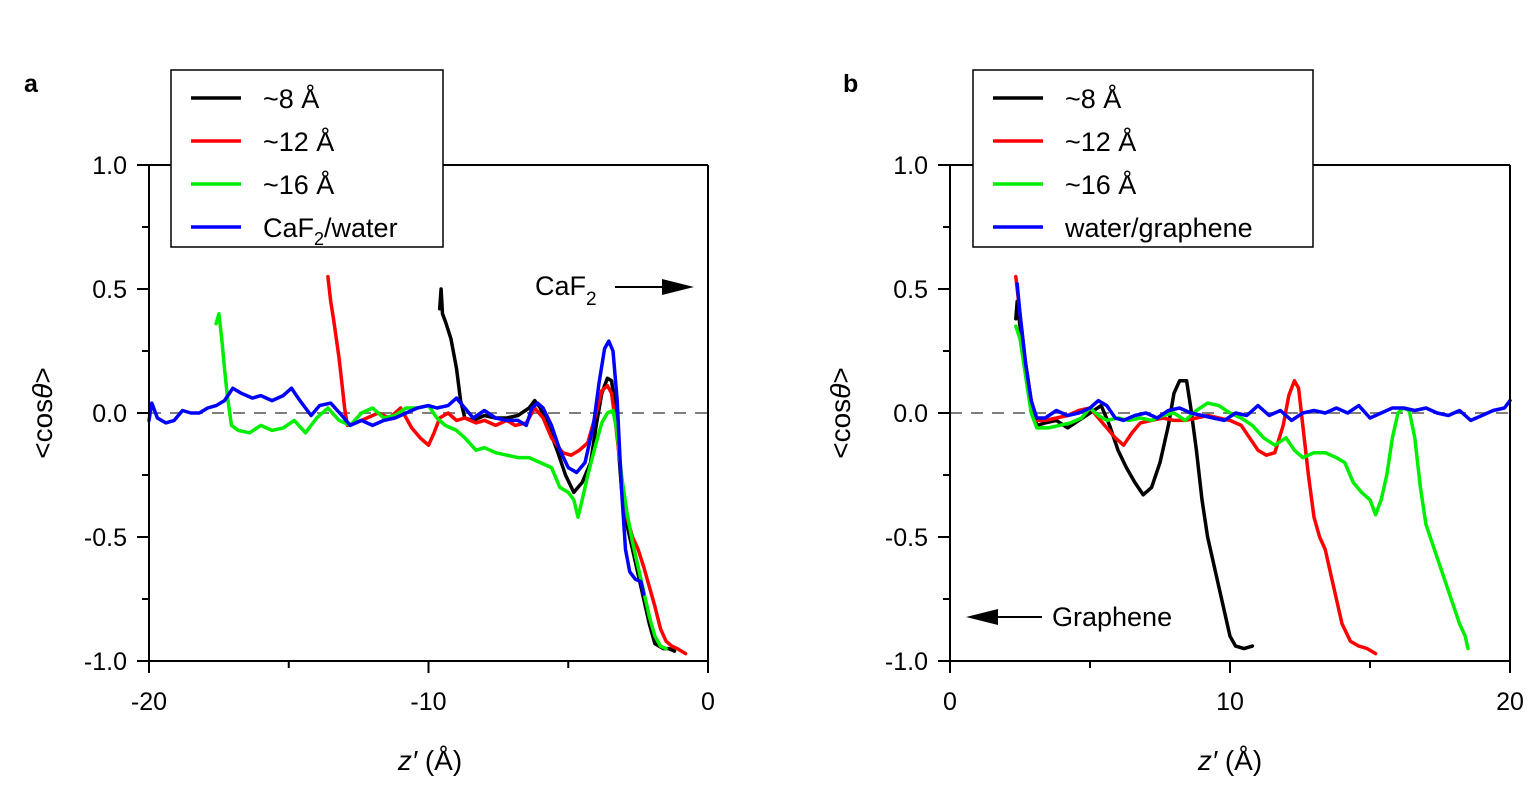  Describe the element at coordinates (428, 702) in the screenshot. I see `x-tick-label: -10` at that location.